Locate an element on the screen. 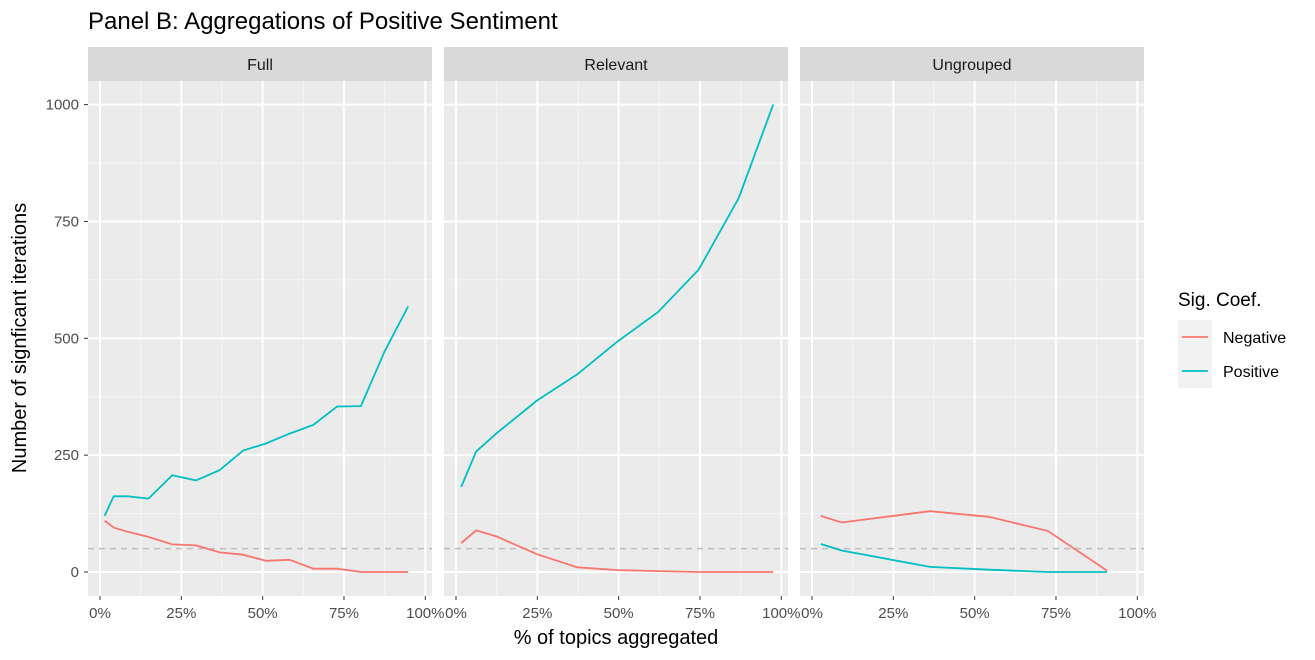 The image size is (1315, 660). strip-relevant is located at coordinates (616, 64).